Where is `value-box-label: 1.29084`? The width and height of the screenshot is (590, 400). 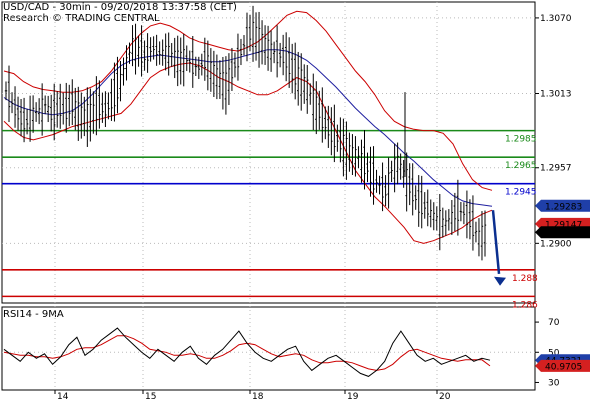 value-box-label: 1.29084 is located at coordinates (563, 234).